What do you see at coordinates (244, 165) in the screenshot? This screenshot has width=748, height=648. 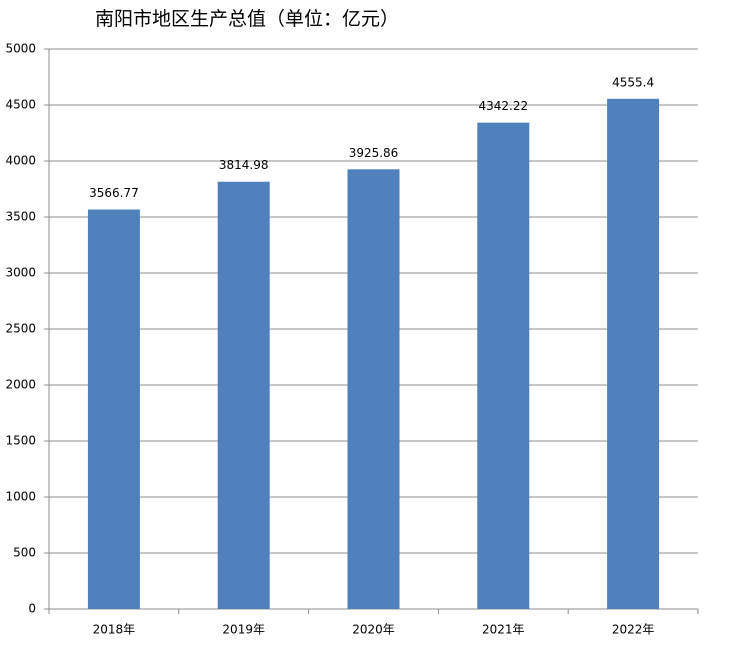 I see `data-label: 3814.98` at bounding box center [244, 165].